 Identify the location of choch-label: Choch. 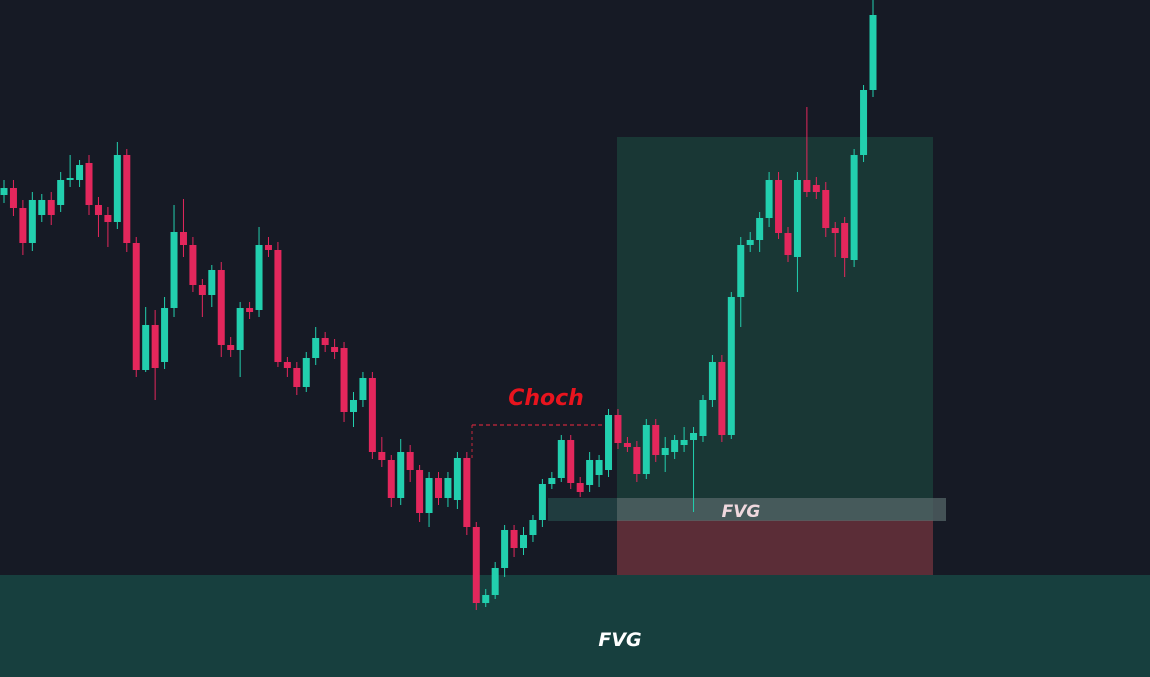
(546, 398).